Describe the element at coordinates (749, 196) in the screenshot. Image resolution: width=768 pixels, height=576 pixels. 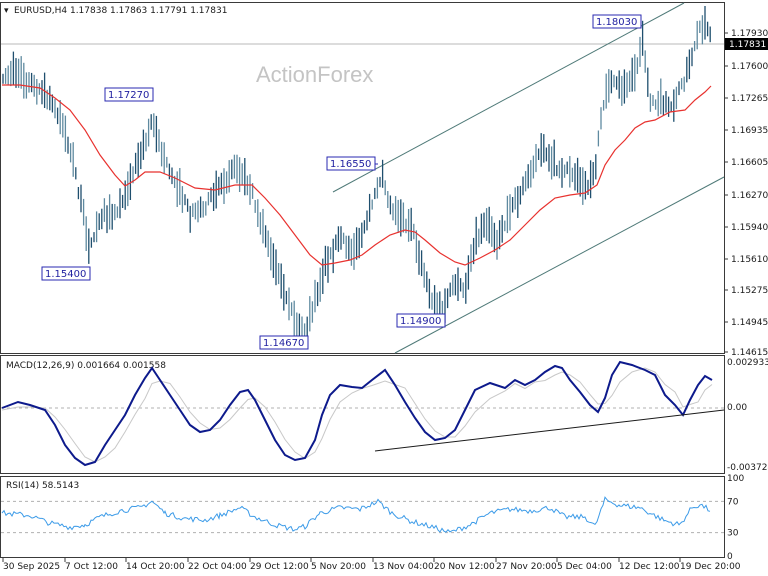
I see `price-tick: 1.16270` at that location.